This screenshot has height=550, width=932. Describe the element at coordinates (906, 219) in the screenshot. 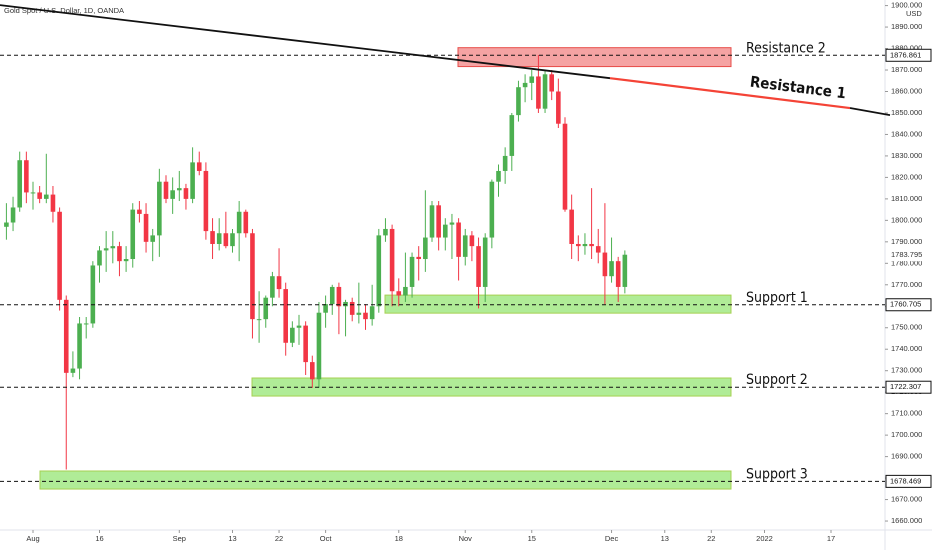

I see `y-tick-label: 1800.000` at that location.